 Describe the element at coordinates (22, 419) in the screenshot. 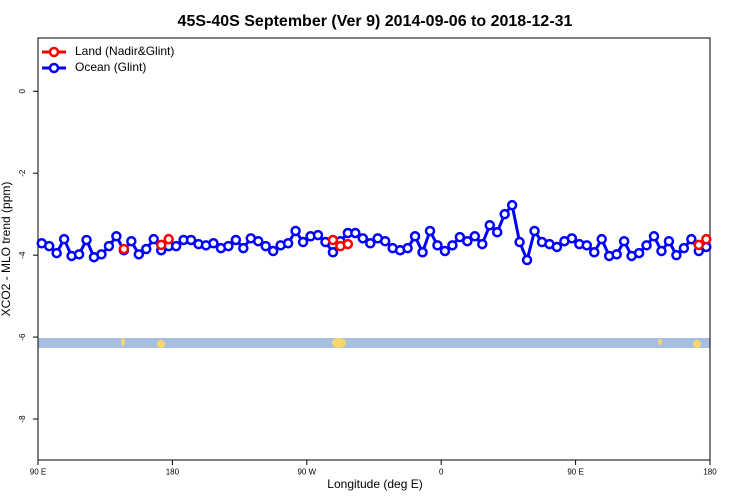

I see `y-tick-label: -8` at that location.